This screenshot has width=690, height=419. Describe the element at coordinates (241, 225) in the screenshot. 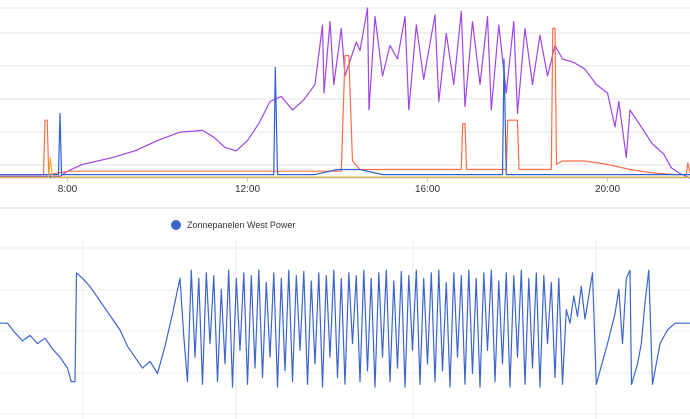

I see `legend-label-zonnepanelen-west-power: Zonnepanelen West Power` at that location.